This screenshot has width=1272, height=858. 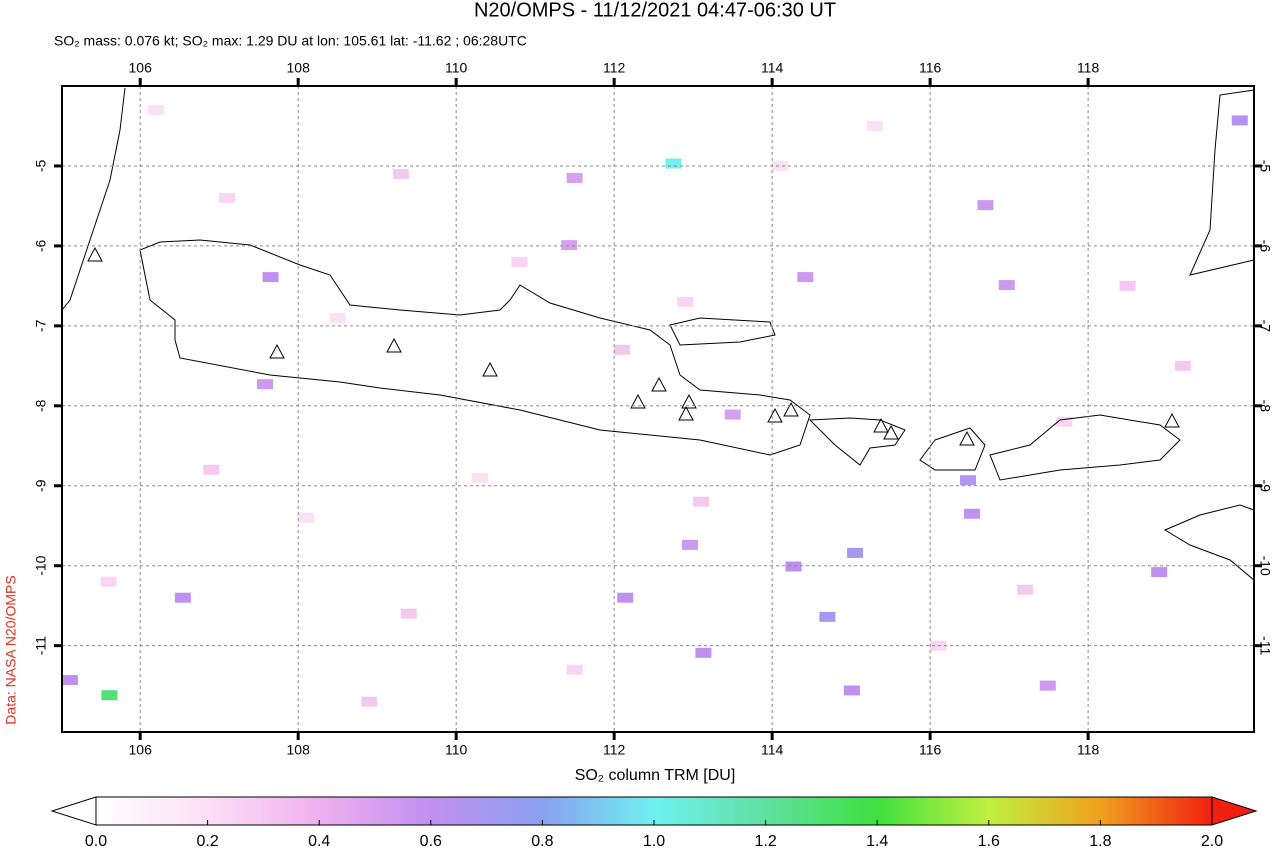 What do you see at coordinates (11, 649) in the screenshot?
I see `credit: Data: NASA N20/OMPS` at bounding box center [11, 649].